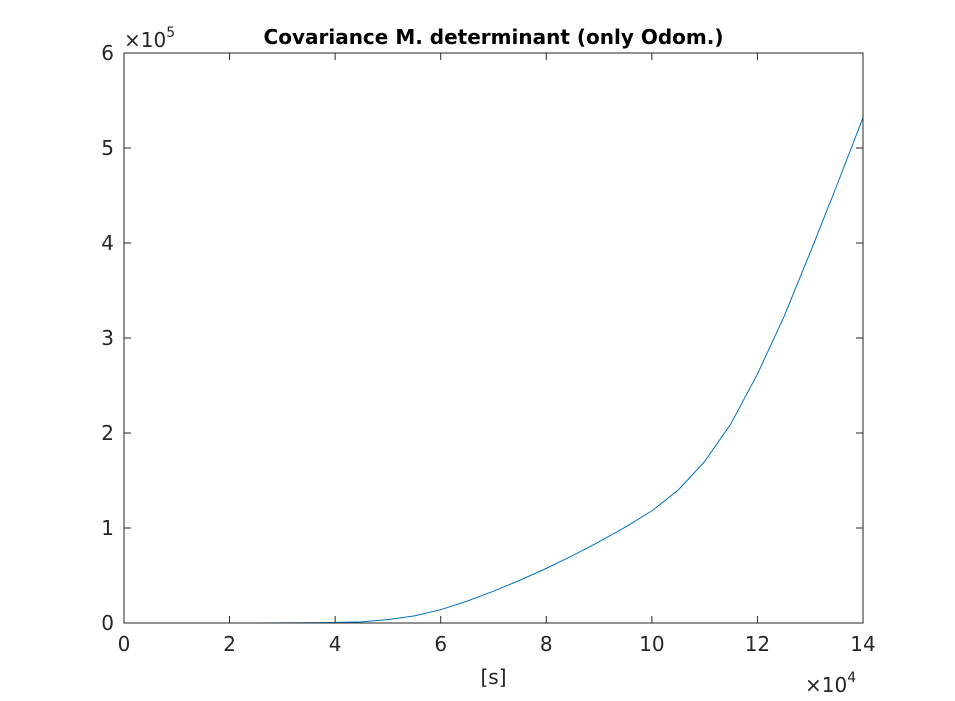 Image resolution: width=955 pixels, height=701 pixels. What do you see at coordinates (107, 433) in the screenshot?
I see `y-tick-label: 2` at bounding box center [107, 433].